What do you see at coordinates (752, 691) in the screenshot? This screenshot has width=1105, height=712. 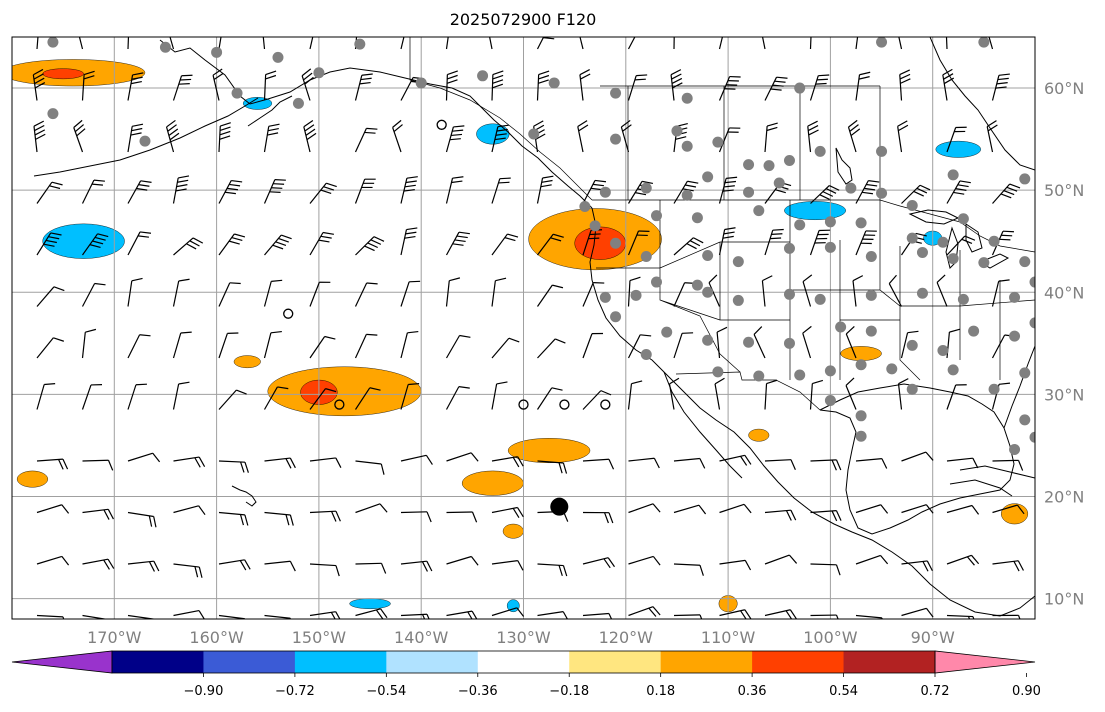 I see `colorbar-tick-label: 0.36` at bounding box center [752, 691].